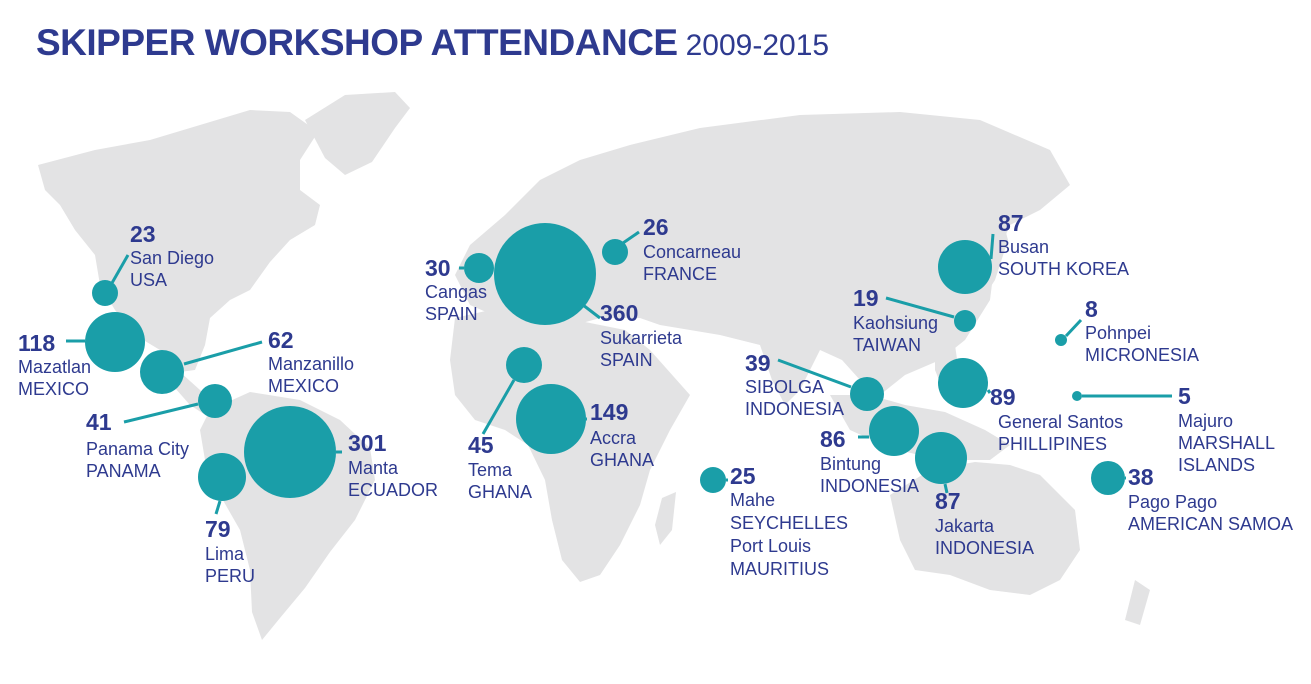  What do you see at coordinates (1091, 309) in the screenshot?
I see `attendance-value: 8` at bounding box center [1091, 309].